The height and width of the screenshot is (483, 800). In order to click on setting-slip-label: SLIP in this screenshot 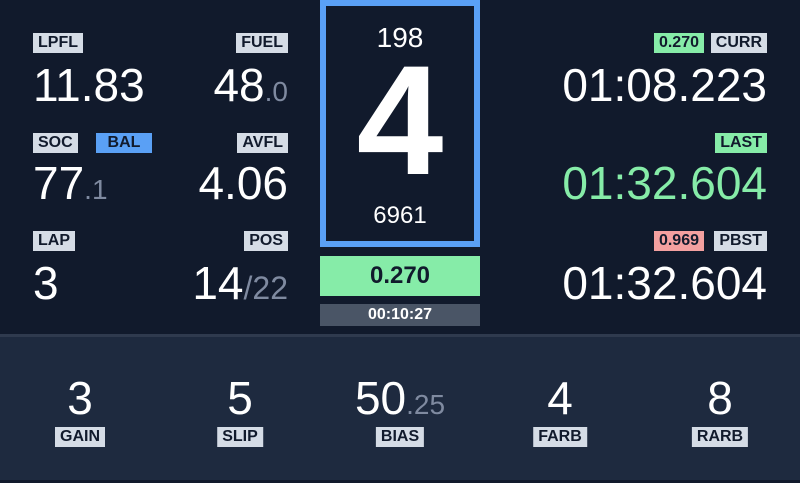, I will do `click(240, 437)`.